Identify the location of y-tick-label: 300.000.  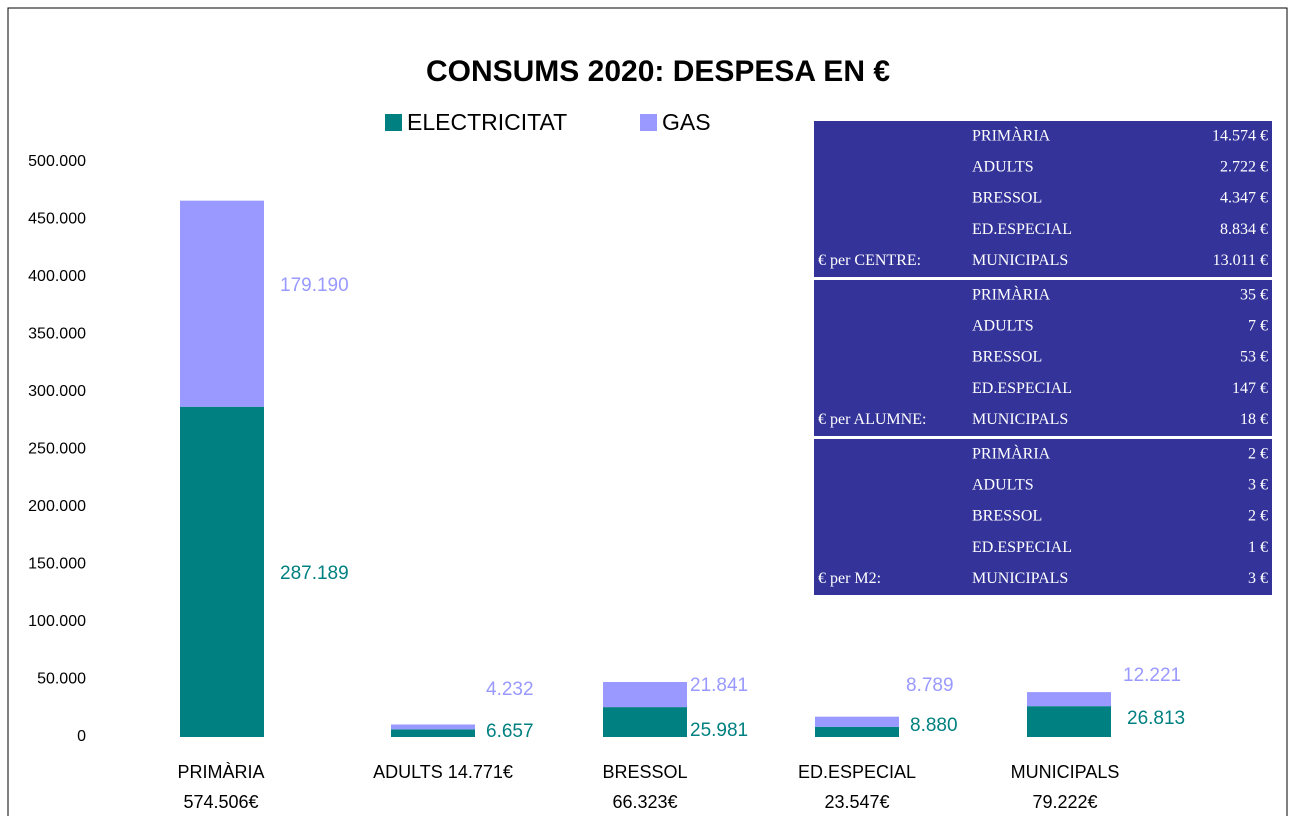
(57, 391).